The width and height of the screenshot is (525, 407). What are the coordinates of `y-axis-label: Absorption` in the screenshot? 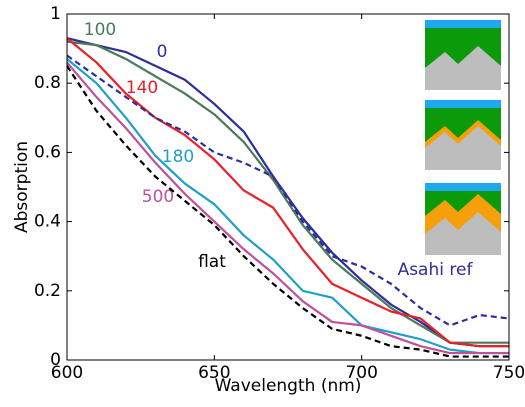 It's located at (22, 187).